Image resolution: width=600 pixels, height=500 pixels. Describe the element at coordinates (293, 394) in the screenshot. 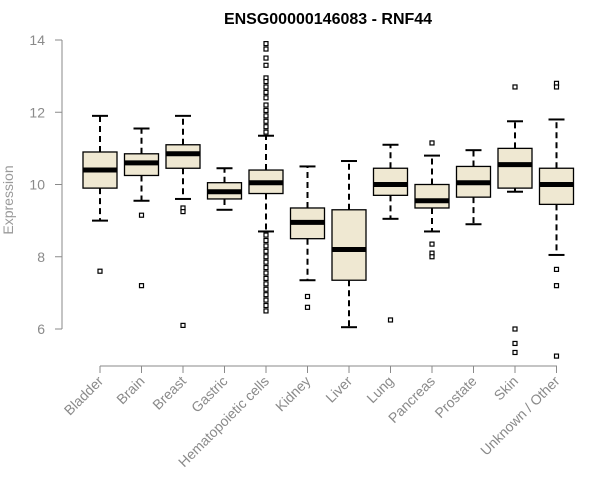

I see `x-category-label: Kidney` at that location.